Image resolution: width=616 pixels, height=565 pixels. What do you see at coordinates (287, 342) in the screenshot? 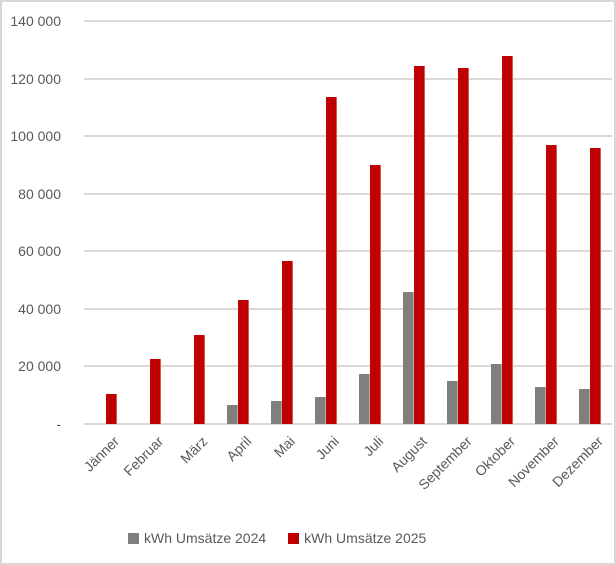
I see `bar-kwh-ums-tze-2025-mai` at bounding box center [287, 342].